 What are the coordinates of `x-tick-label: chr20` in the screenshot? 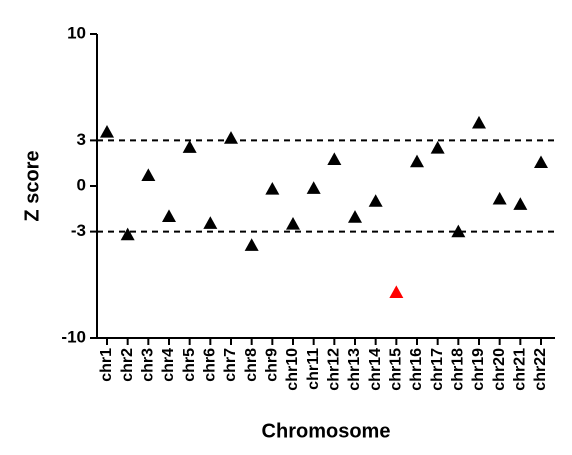 It's located at (499, 369).